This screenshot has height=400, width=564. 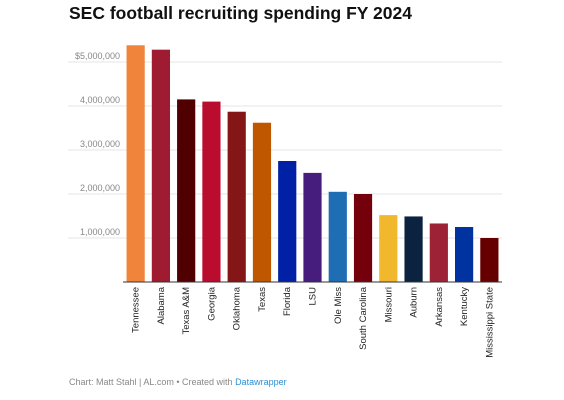 I want to click on x-tick-label: Auburn, so click(x=414, y=302).